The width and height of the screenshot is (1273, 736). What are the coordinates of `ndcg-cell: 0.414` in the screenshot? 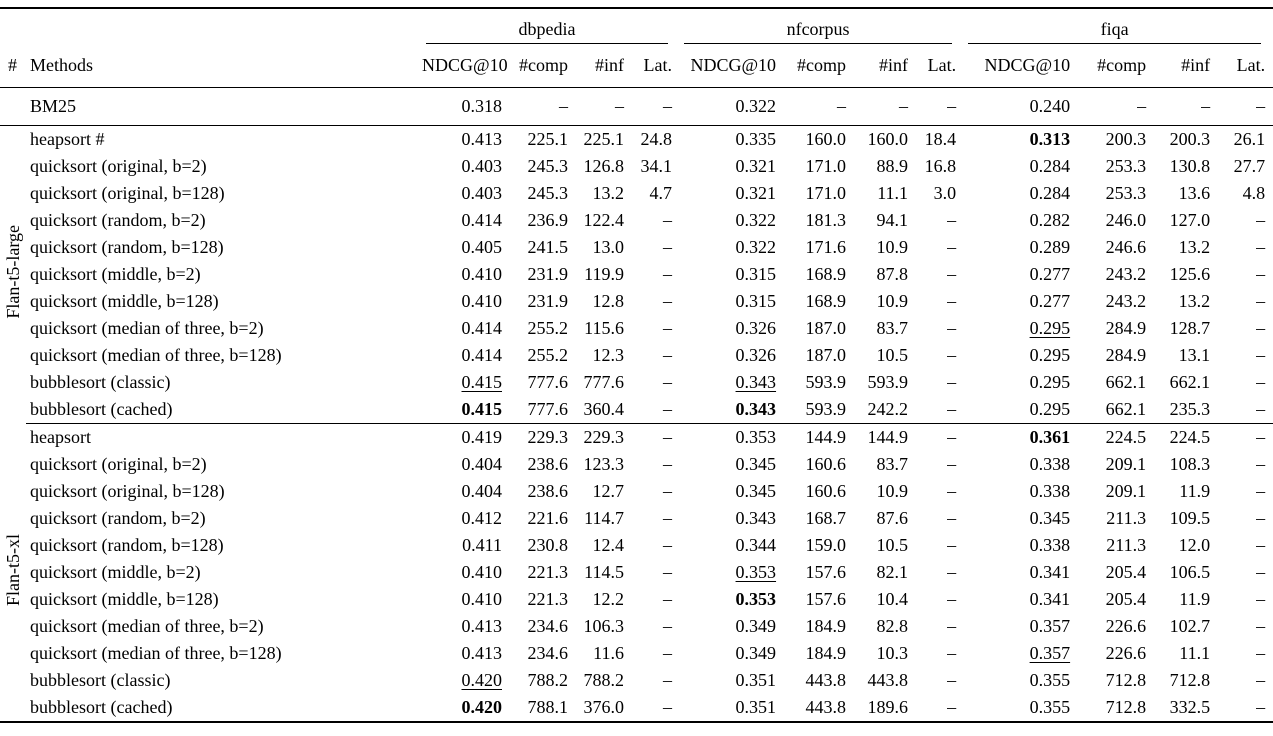 It's located at (482, 220).